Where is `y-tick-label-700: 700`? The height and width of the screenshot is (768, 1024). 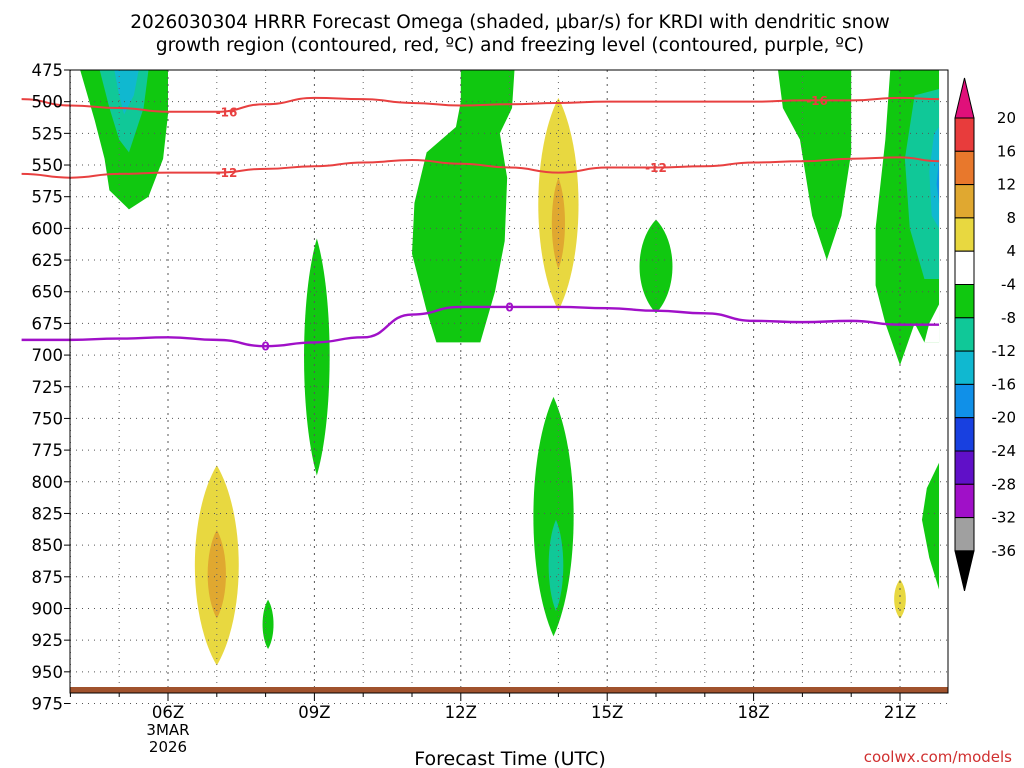 y-tick-label-700: 700 is located at coordinates (48, 355).